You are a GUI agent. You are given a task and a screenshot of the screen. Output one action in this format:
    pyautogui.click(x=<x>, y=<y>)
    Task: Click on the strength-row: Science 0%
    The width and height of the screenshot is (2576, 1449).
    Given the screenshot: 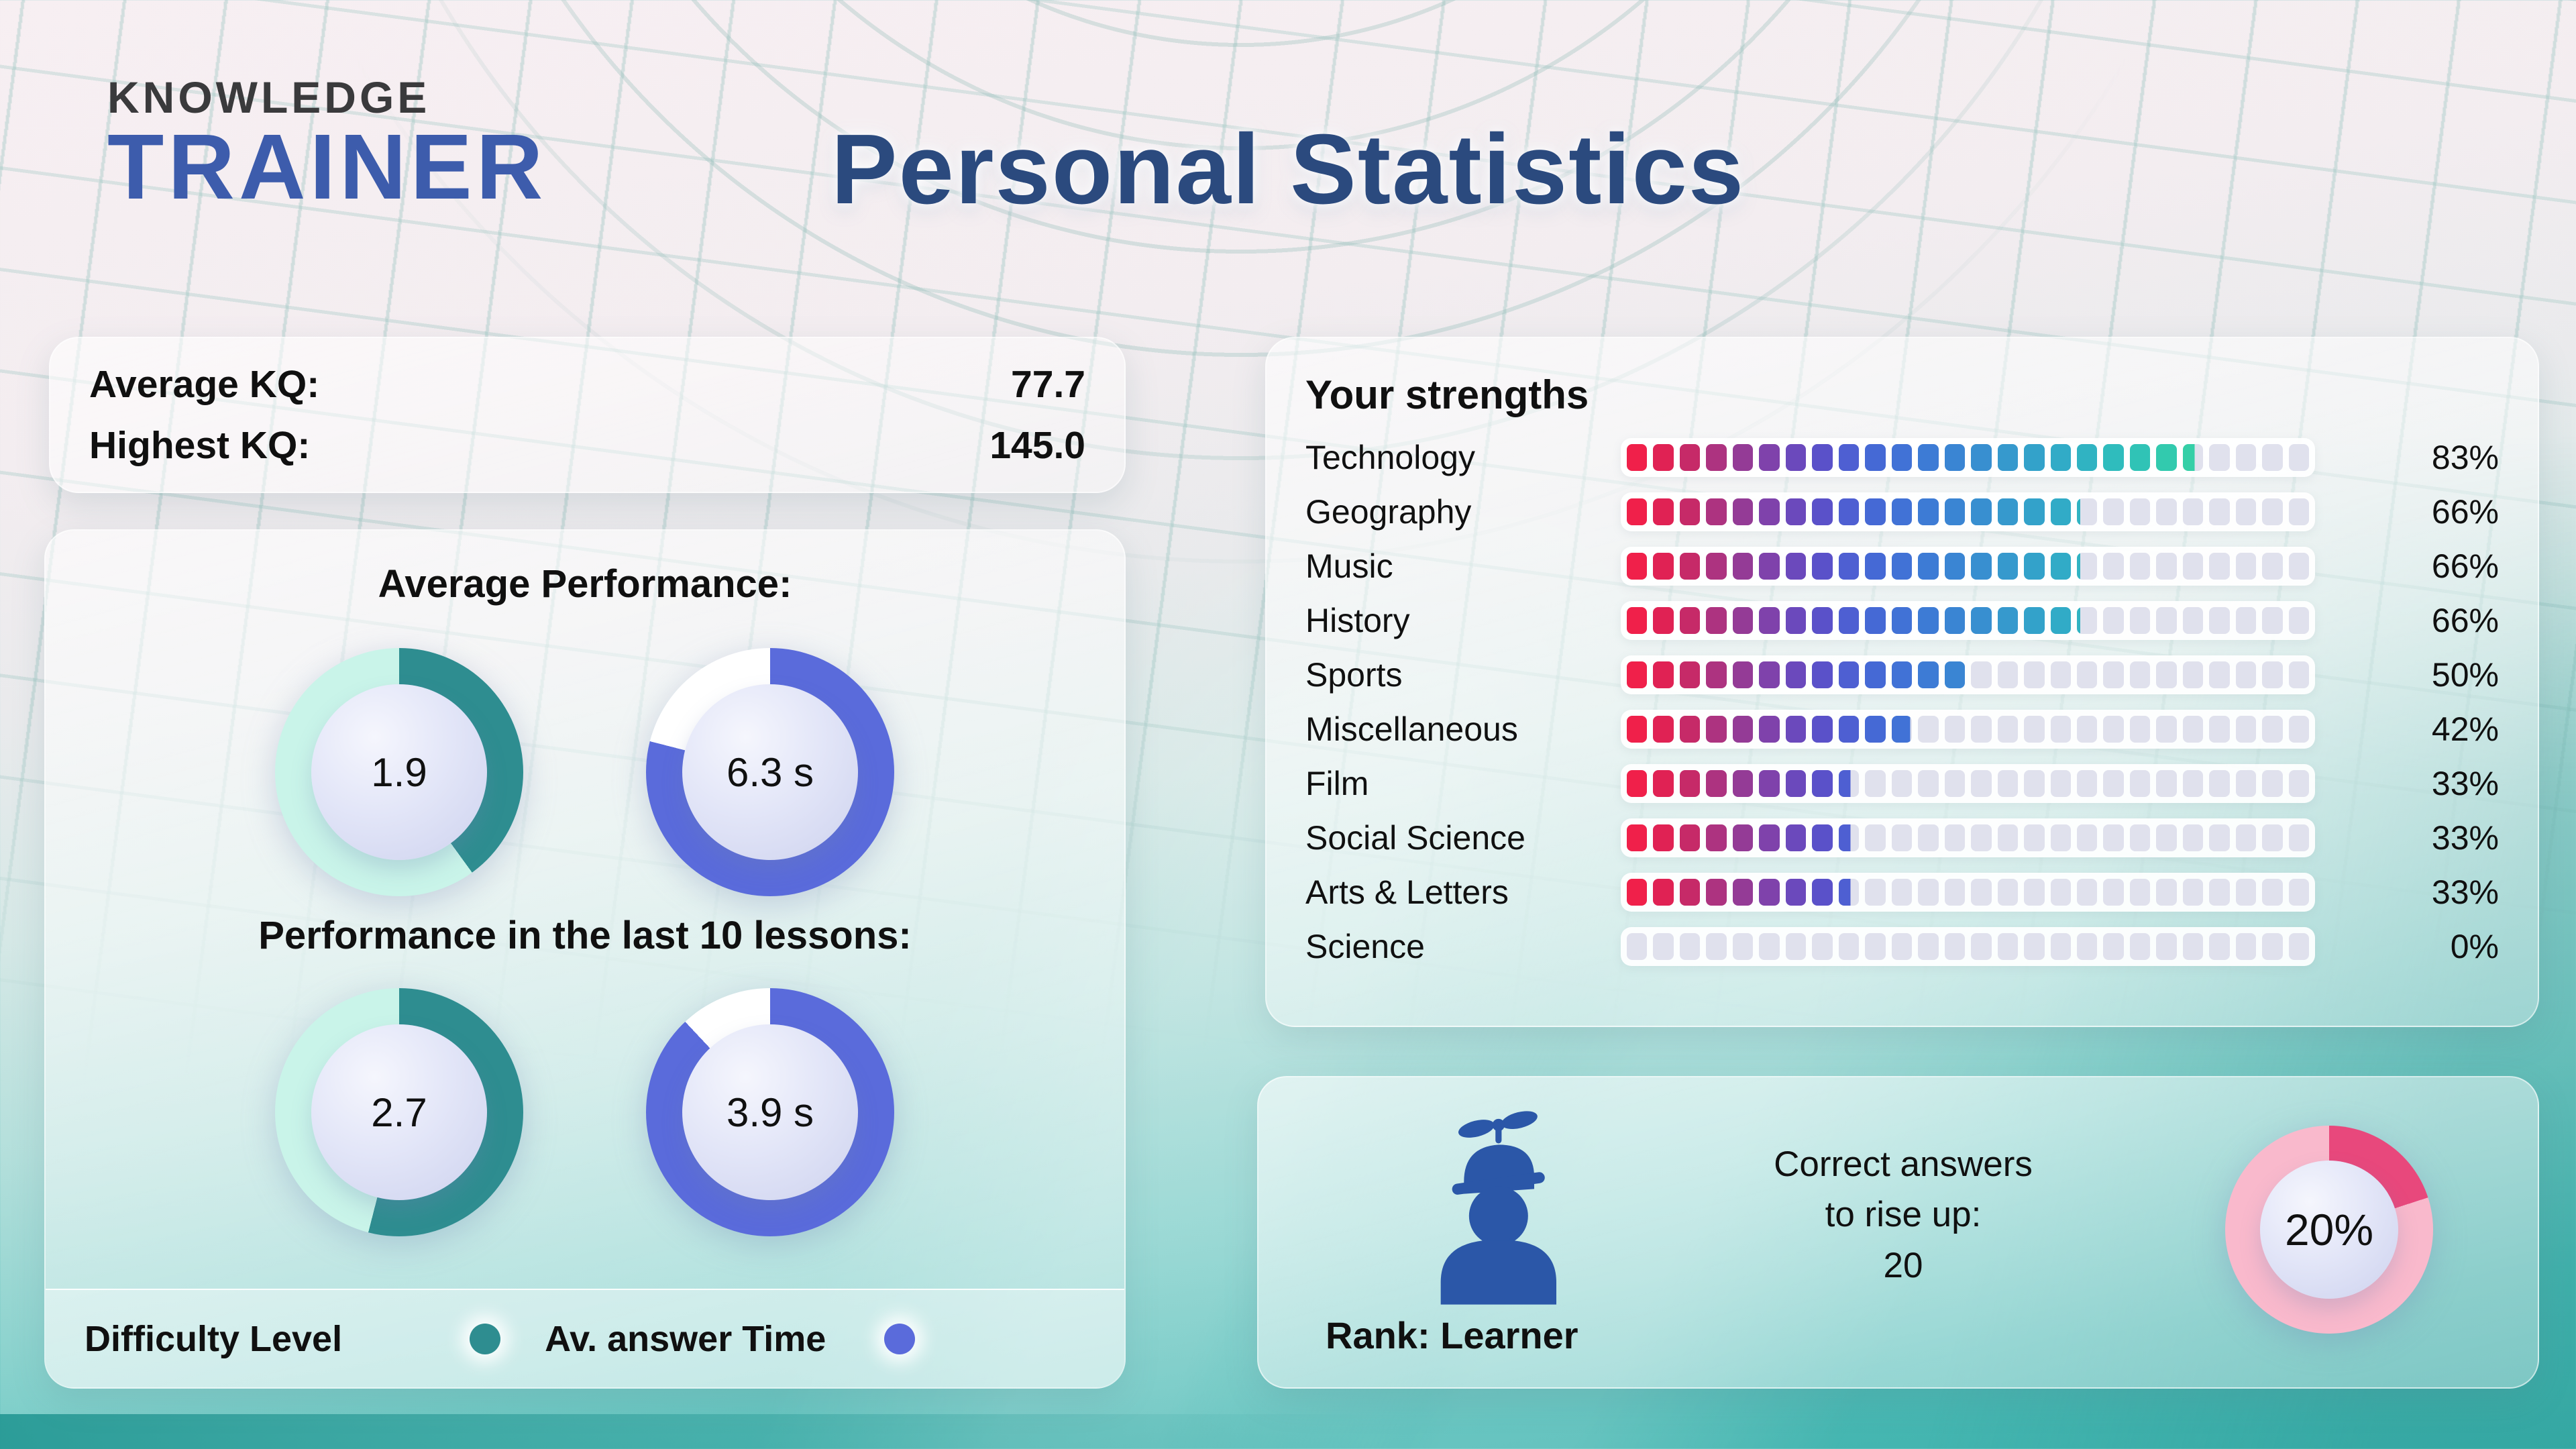 What is the action you would take?
    pyautogui.click(x=1902, y=946)
    